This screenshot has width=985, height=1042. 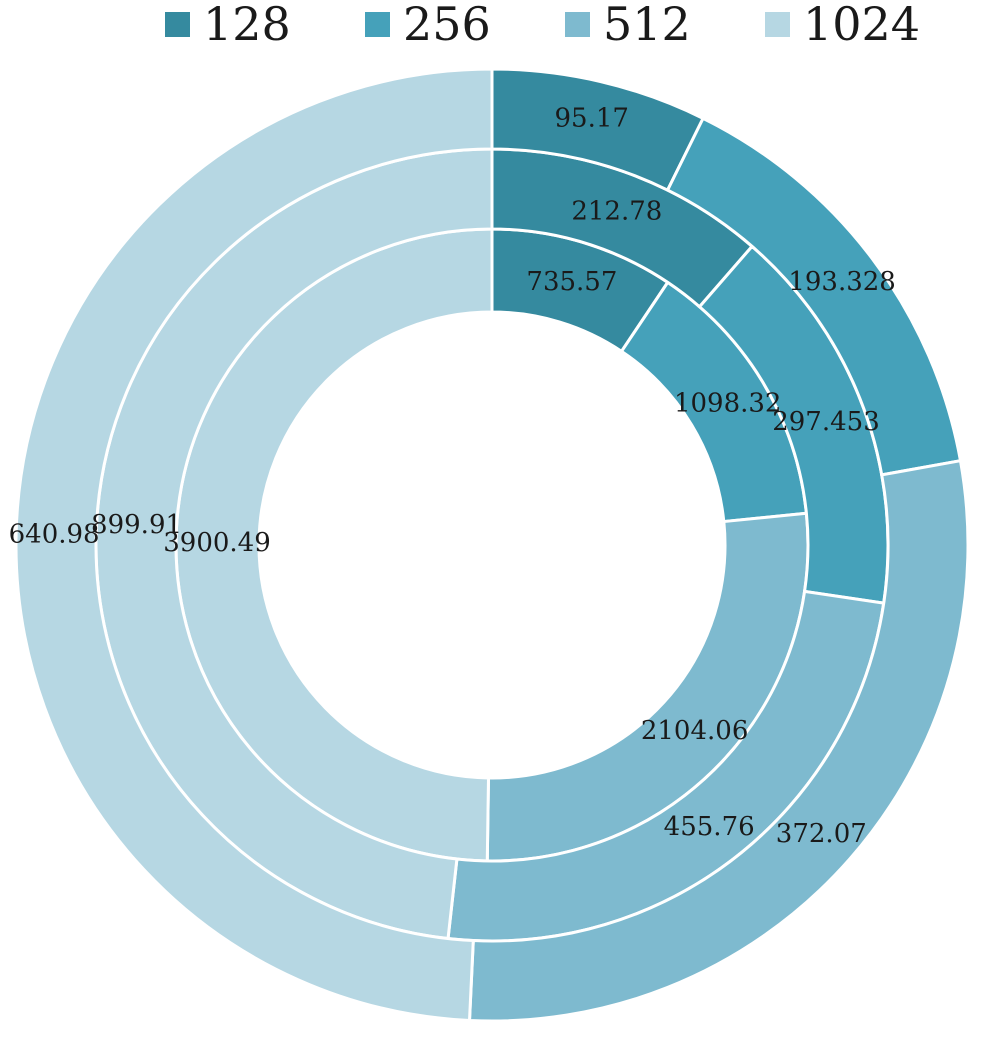 I want to click on data-label: 899.91, so click(x=136, y=525).